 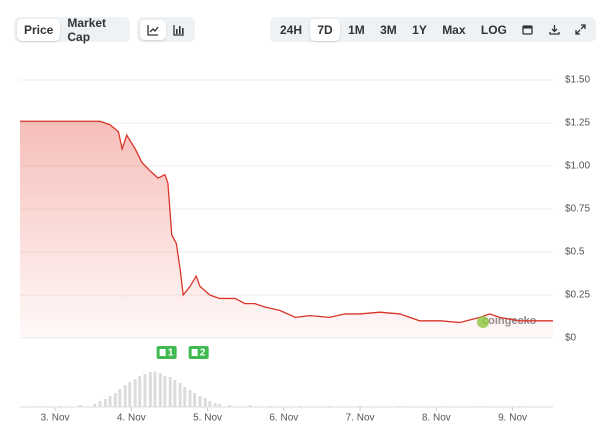 What do you see at coordinates (283, 418) in the screenshot?
I see `x-tick-label: 6. Nov` at bounding box center [283, 418].